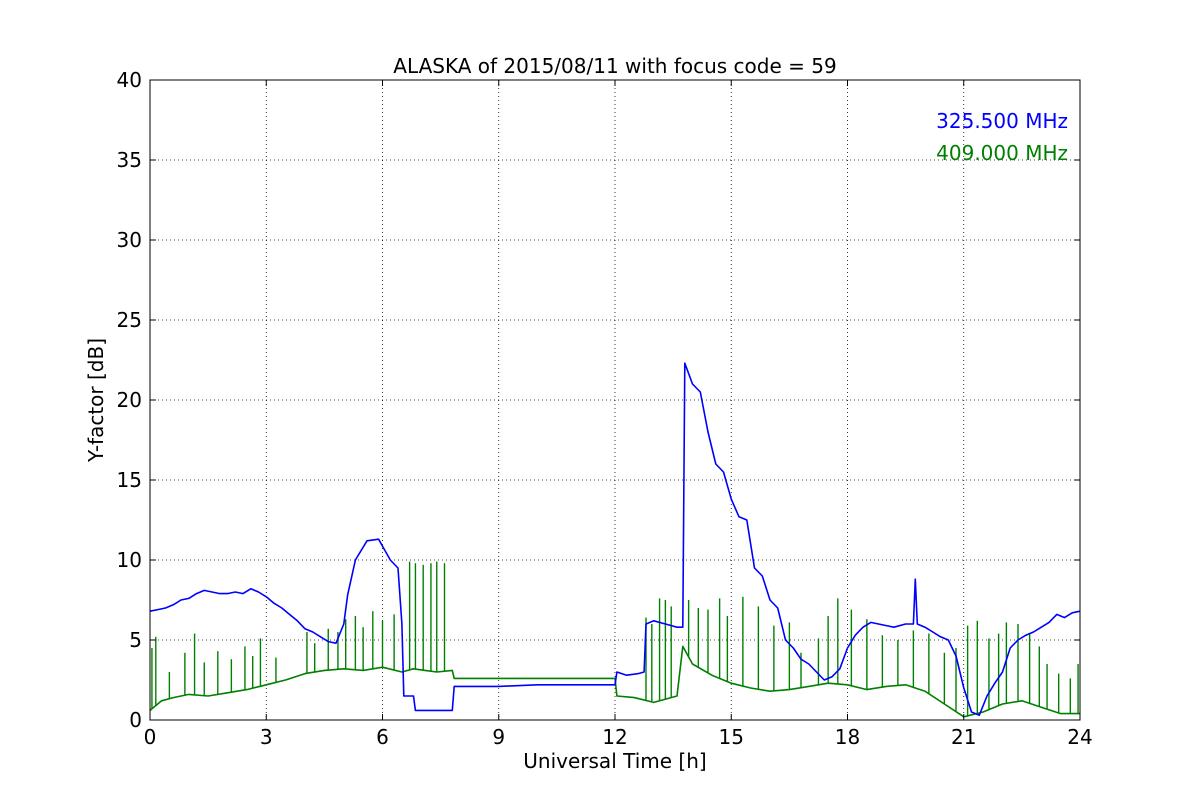  Describe the element at coordinates (1002, 121) in the screenshot. I see `legend-entry-0: 325.500 MHz` at that location.